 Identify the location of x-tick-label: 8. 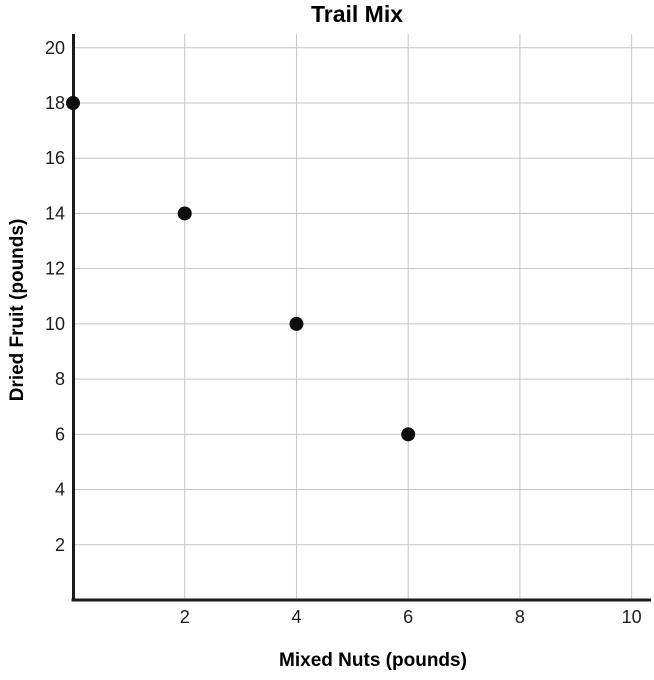
(520, 617).